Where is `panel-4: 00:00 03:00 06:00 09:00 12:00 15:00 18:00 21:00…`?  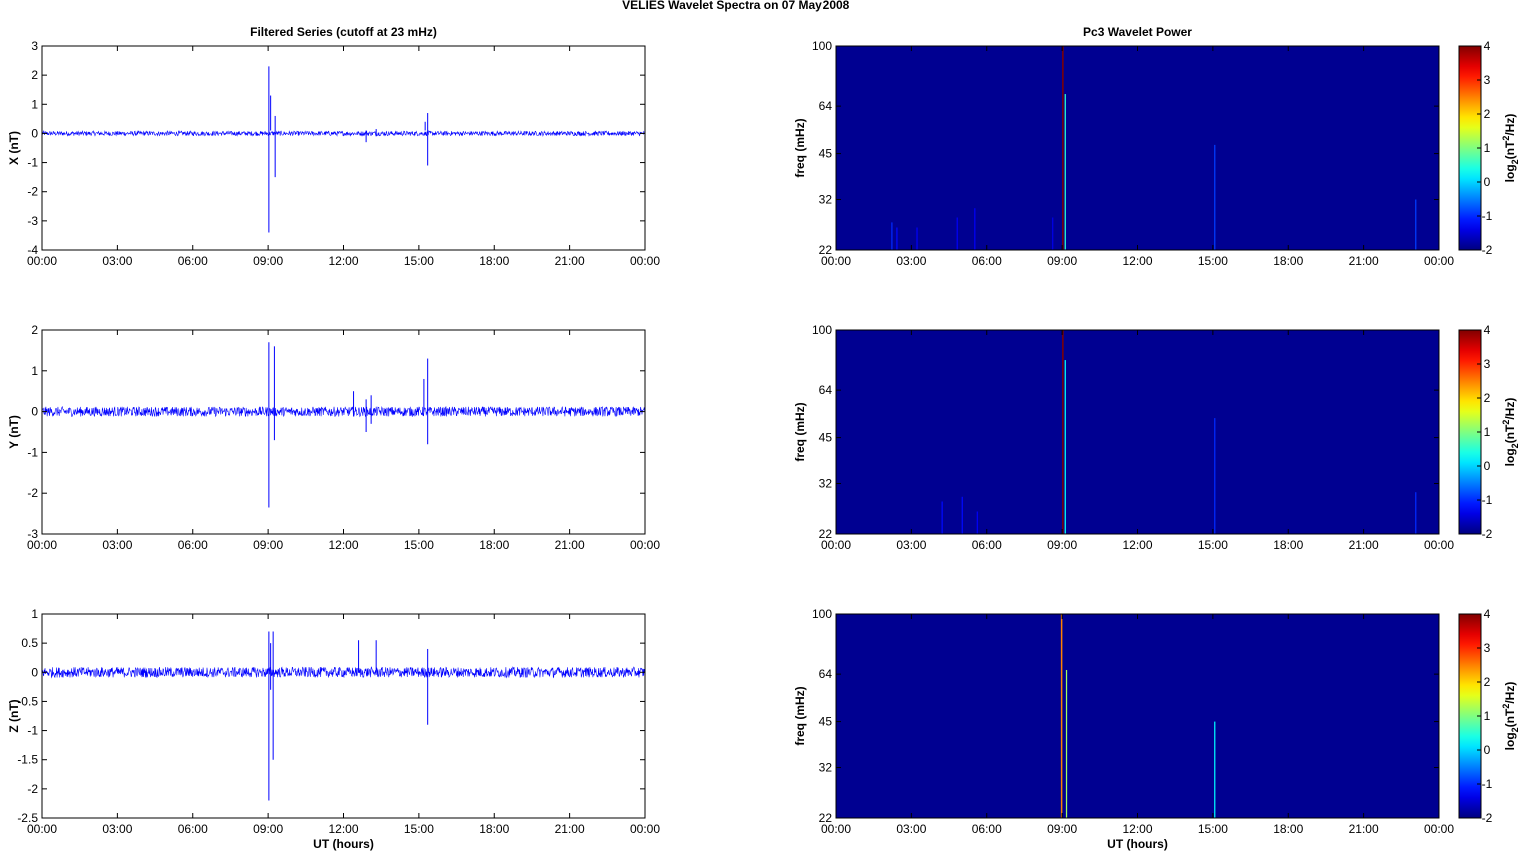
panel-4: 00:00 03:00 06:00 09:00 12:00 15:00 18:00 21:00… is located at coordinates (1156, 146).